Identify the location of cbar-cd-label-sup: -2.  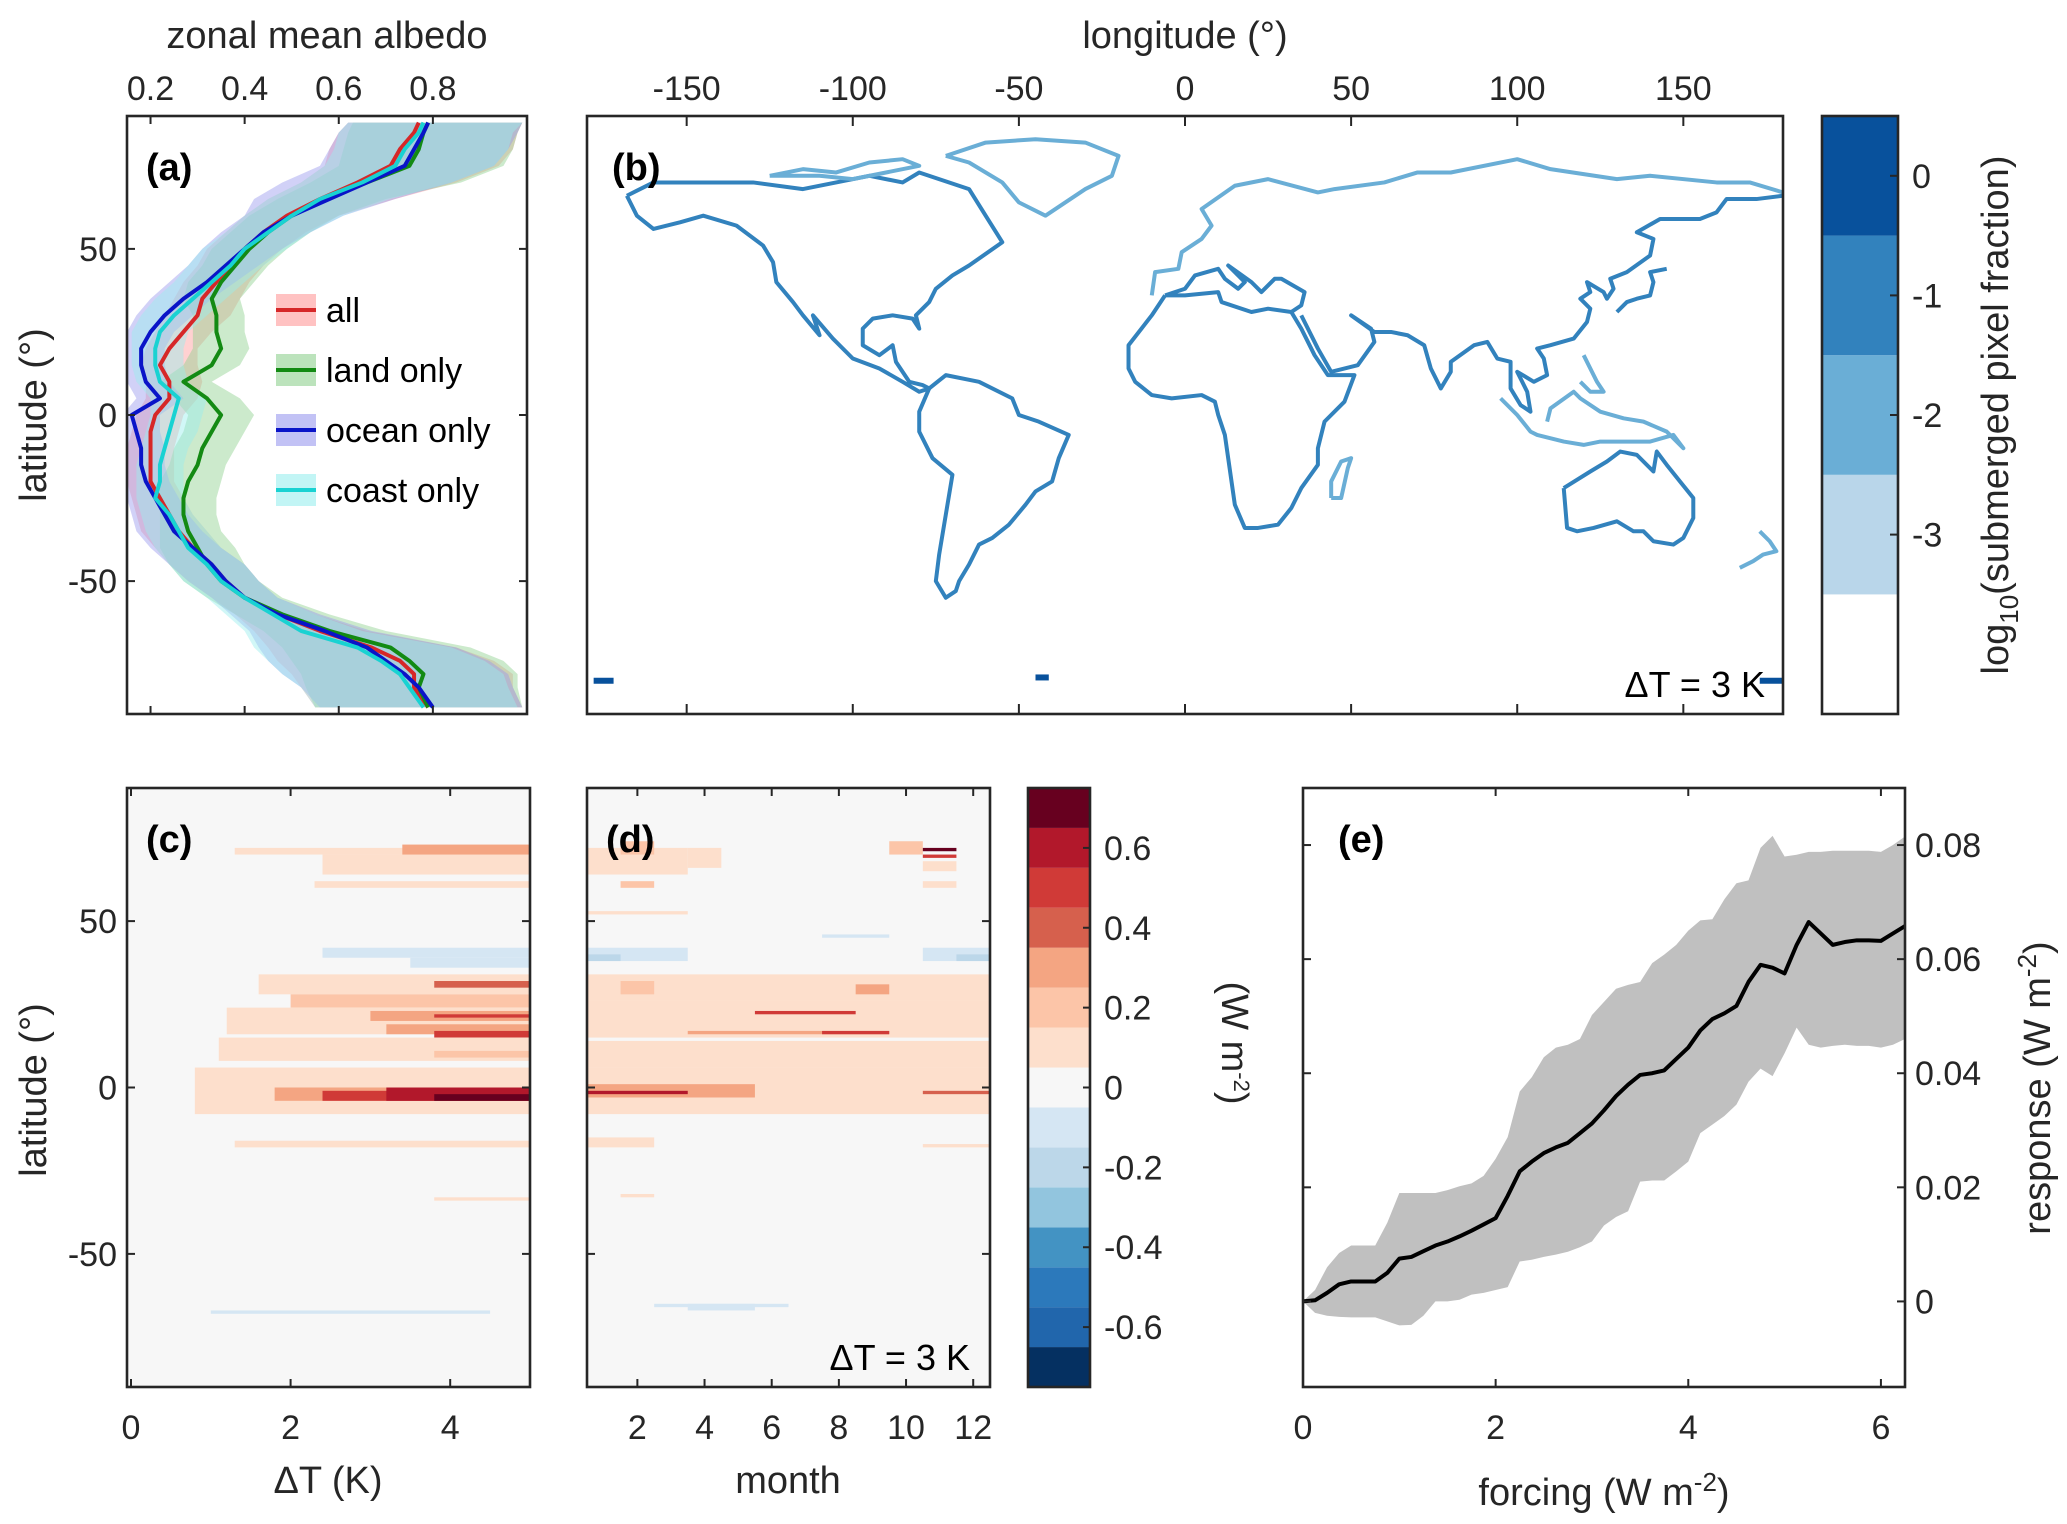
(1241, 1082).